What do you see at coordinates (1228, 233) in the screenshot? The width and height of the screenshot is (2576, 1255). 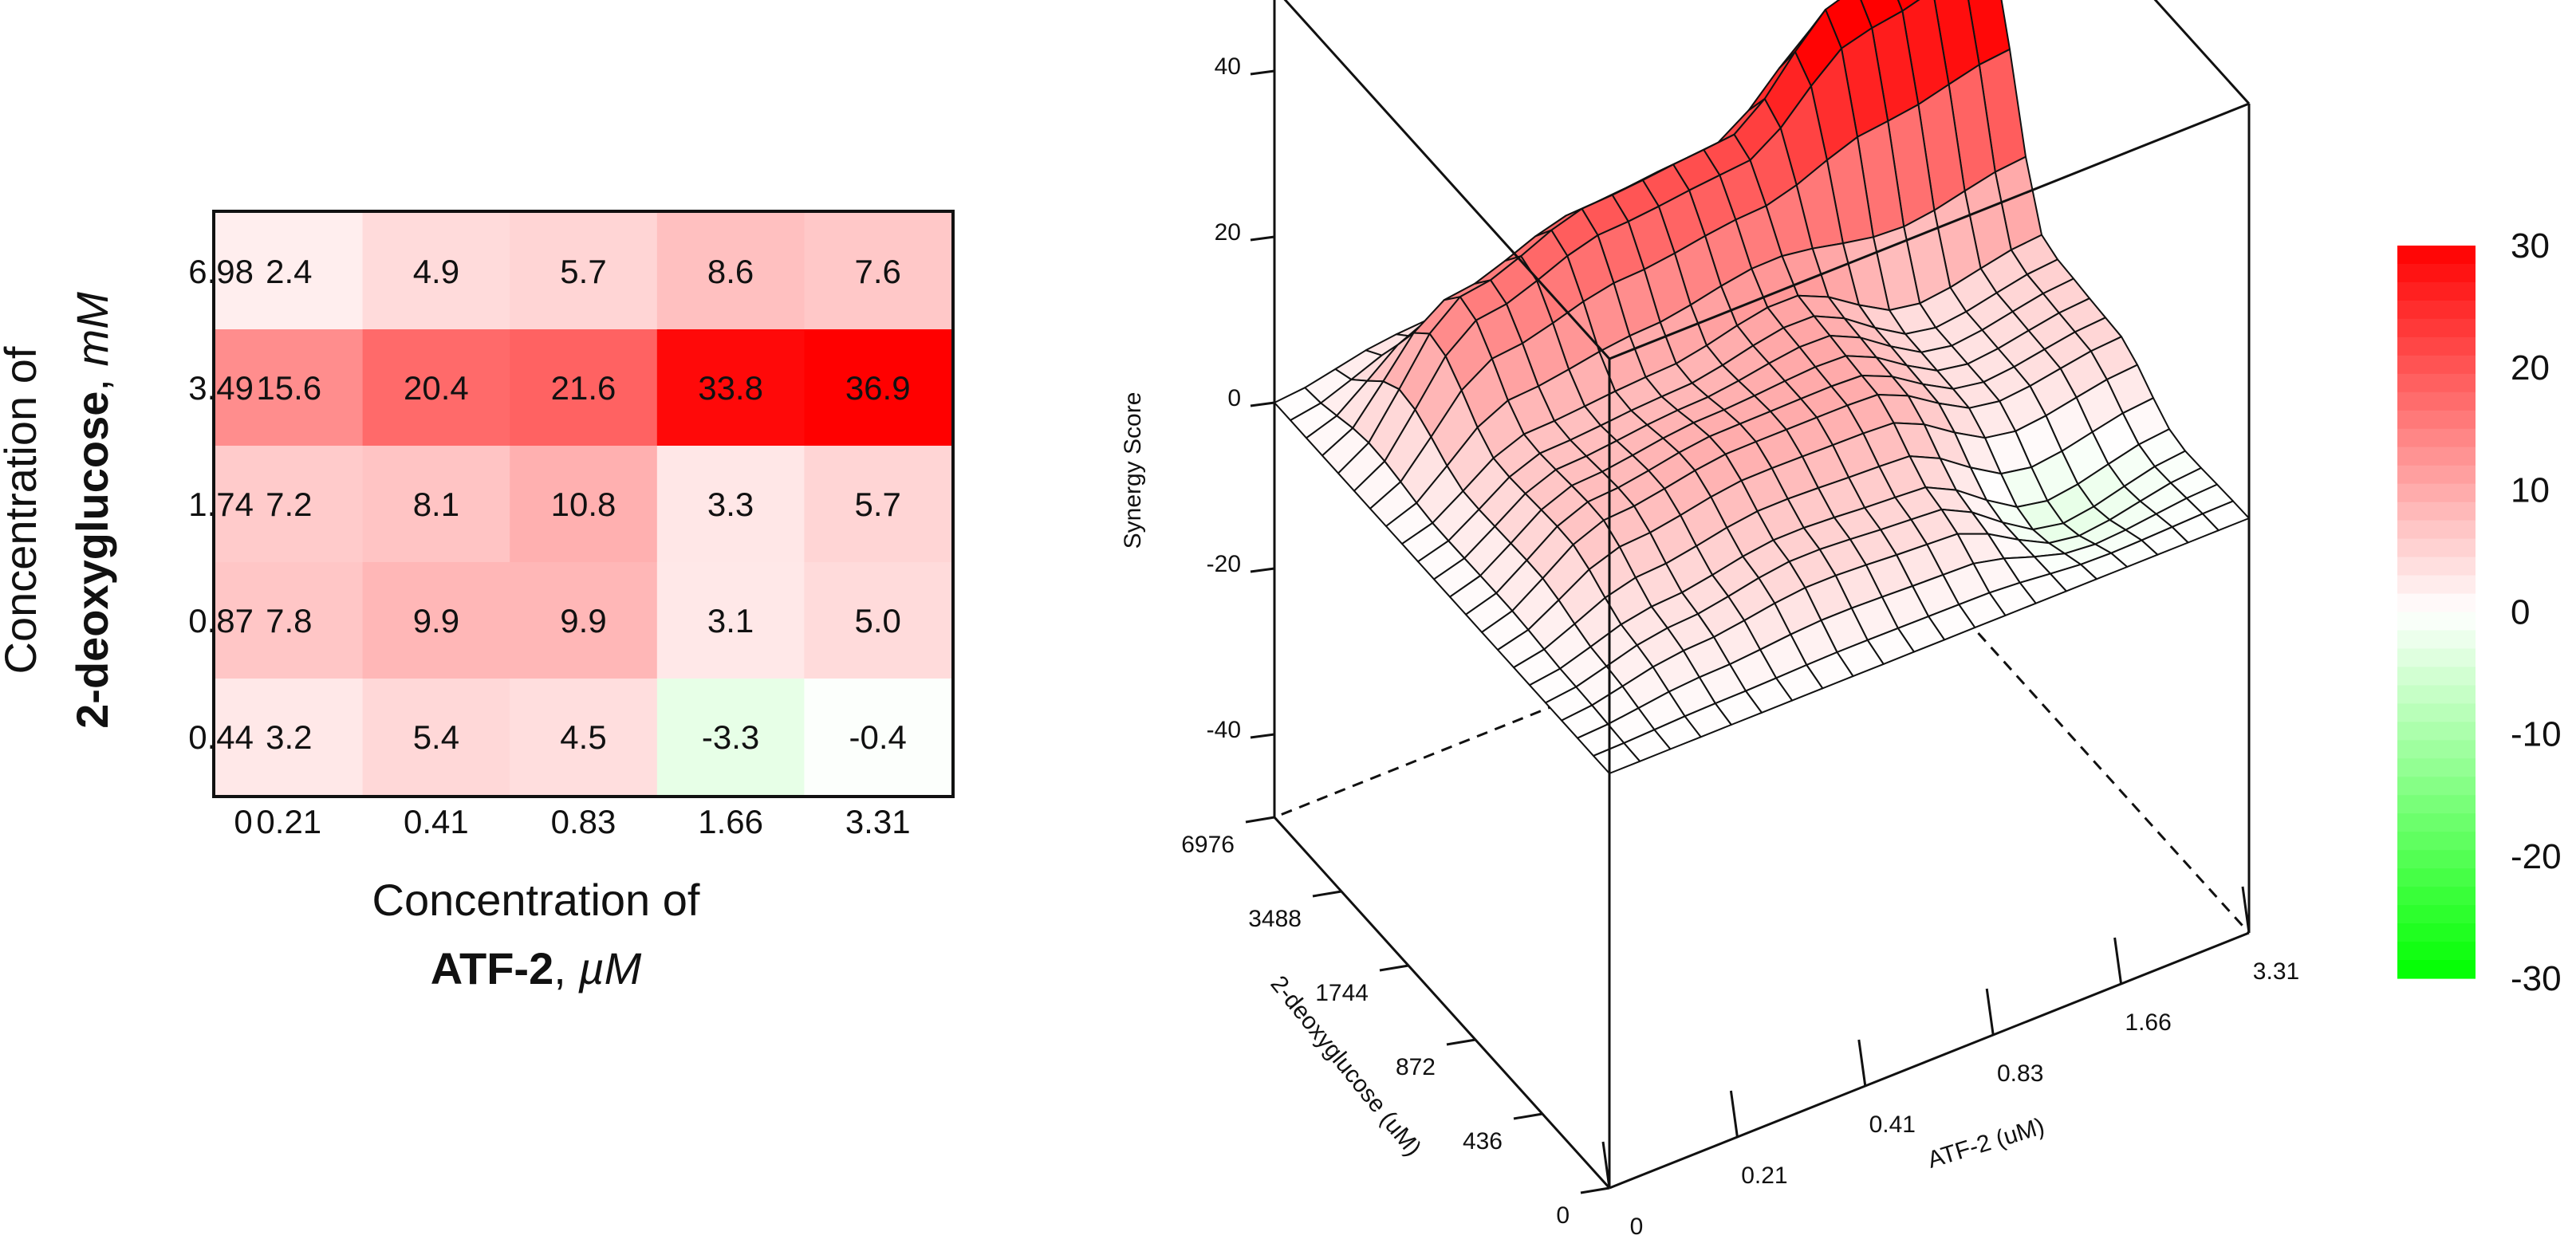 I see `surface-z-tick-label-1: 20` at bounding box center [1228, 233].